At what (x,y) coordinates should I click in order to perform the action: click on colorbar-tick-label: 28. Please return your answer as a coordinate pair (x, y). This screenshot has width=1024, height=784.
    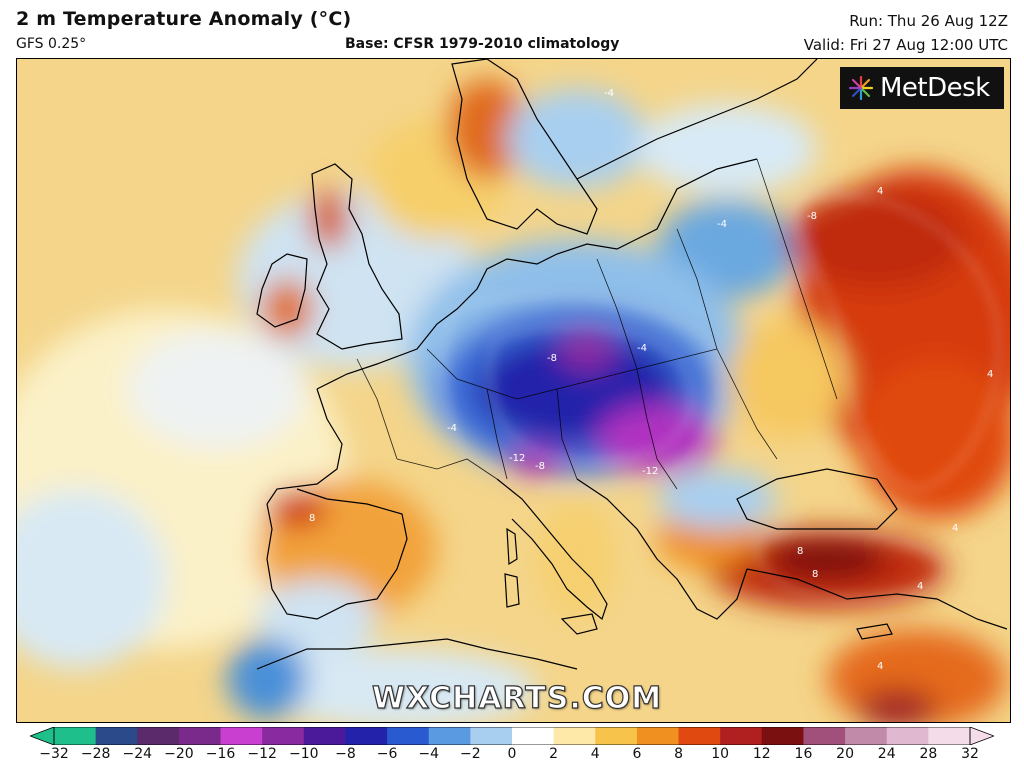
    Looking at the image, I should click on (928, 754).